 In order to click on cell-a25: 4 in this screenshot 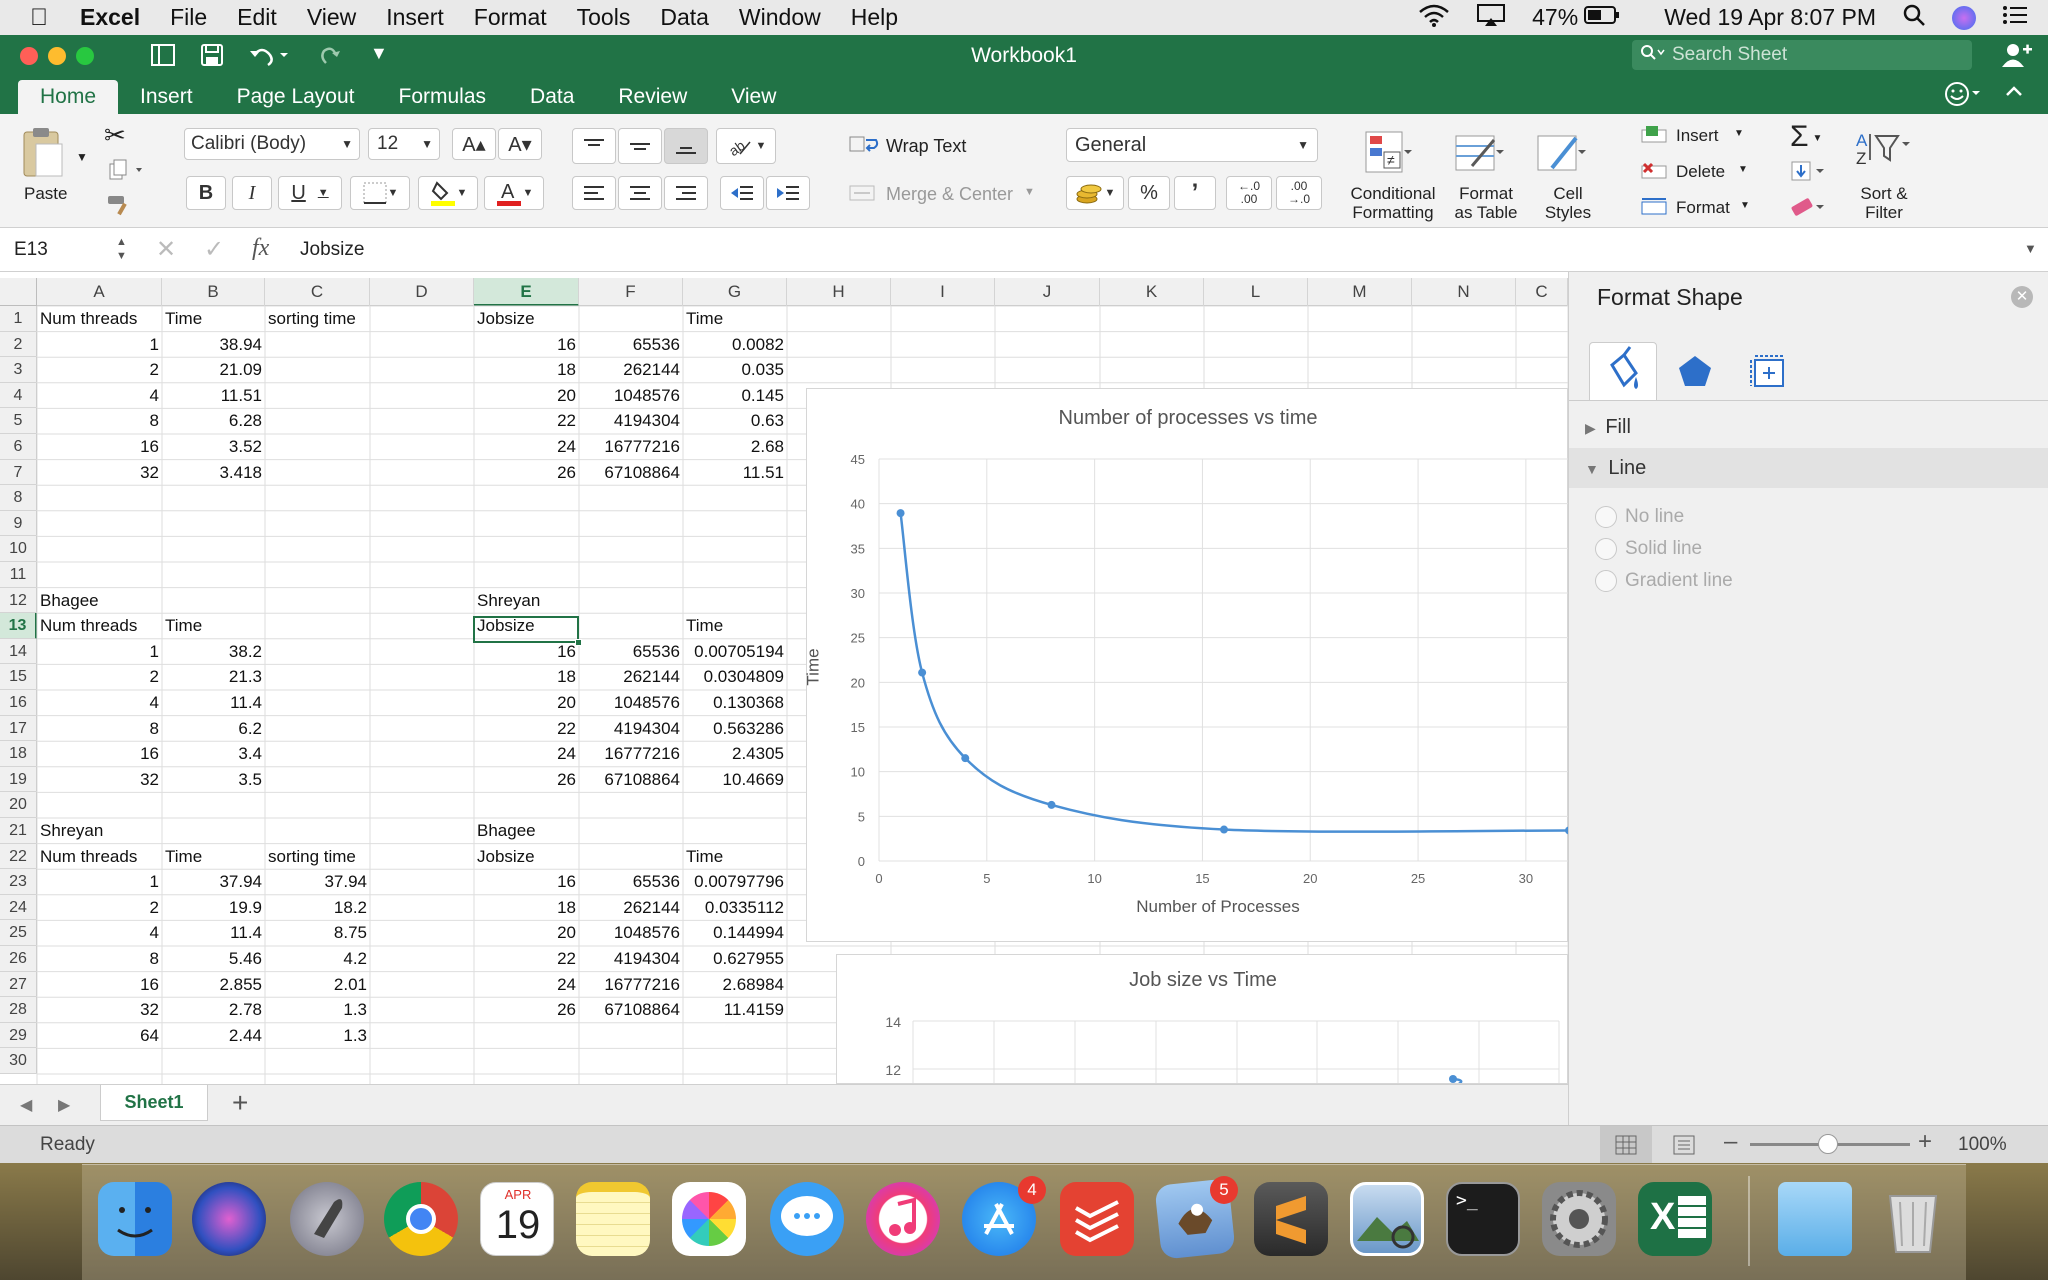, I will do `click(154, 933)`.